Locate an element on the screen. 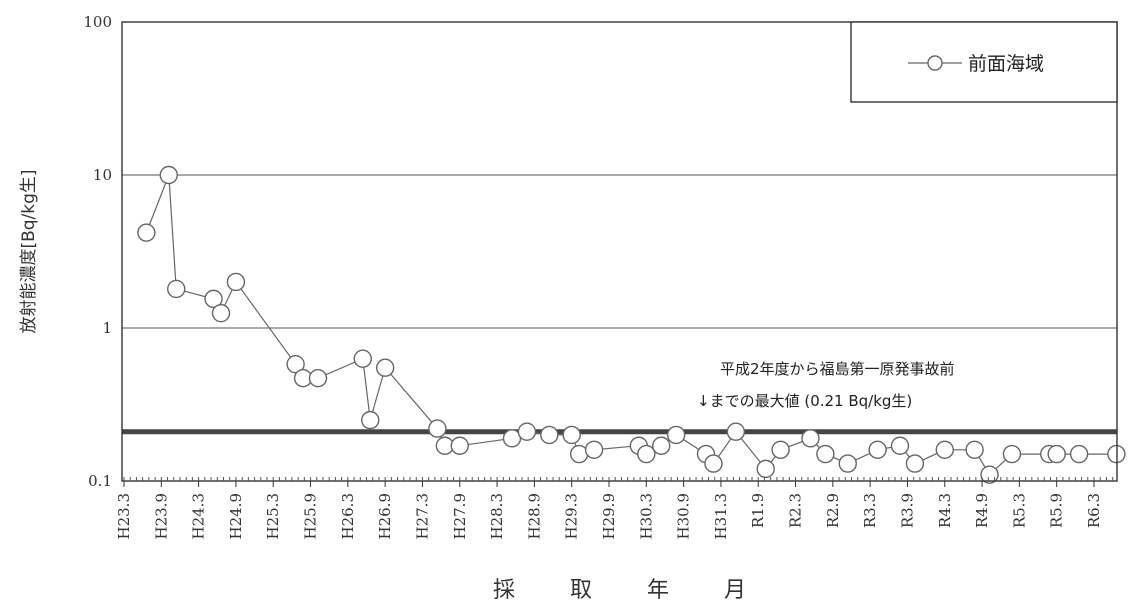 The height and width of the screenshot is (607, 1128). x-tick-label: R3.3 is located at coordinates (870, 510).